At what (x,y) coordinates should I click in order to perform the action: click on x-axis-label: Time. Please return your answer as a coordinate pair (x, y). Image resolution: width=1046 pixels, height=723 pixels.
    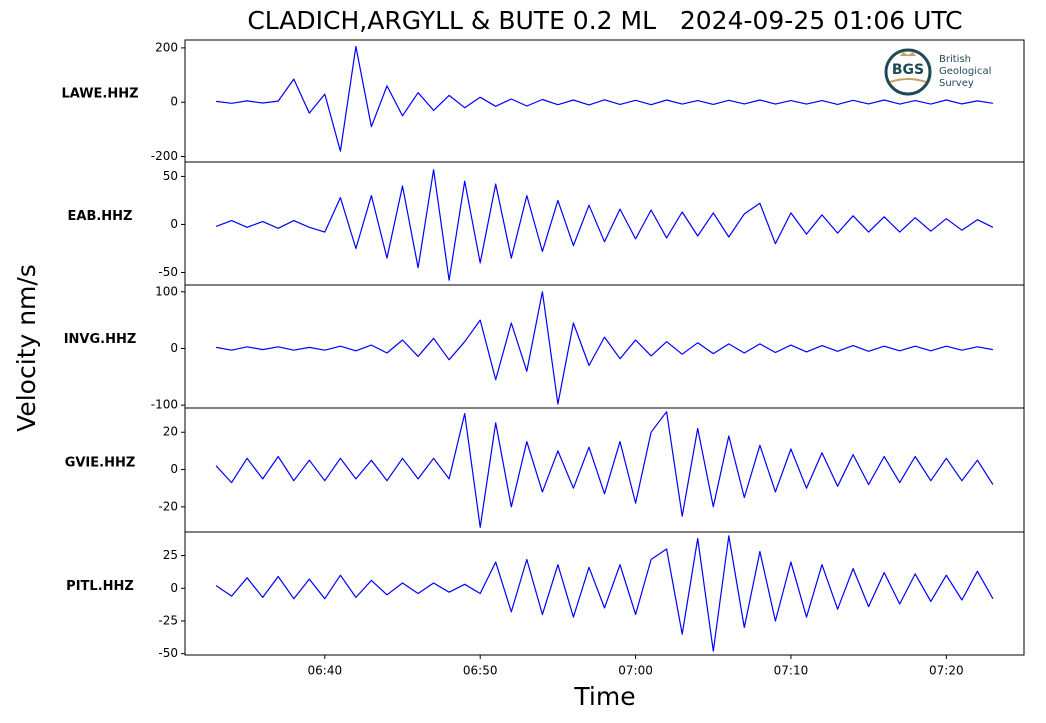
    Looking at the image, I should click on (604, 696).